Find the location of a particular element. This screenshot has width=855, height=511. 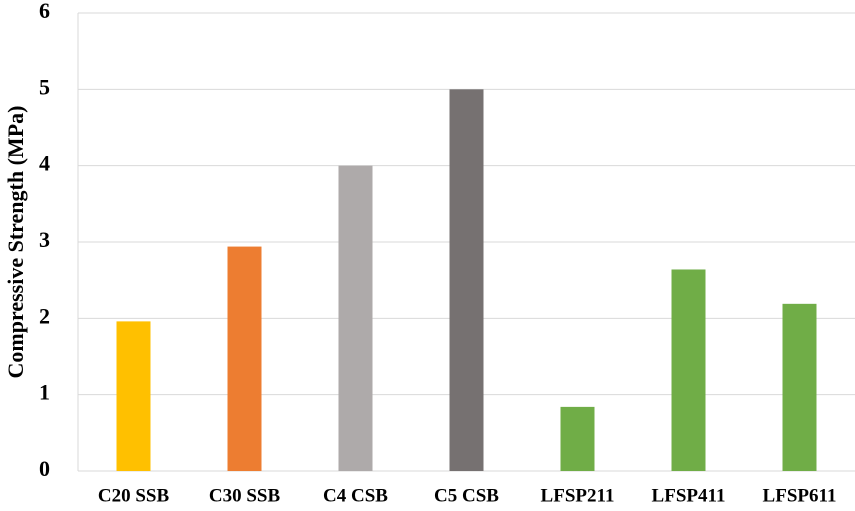

x-tick-label: LFSP211 is located at coordinates (578, 495).